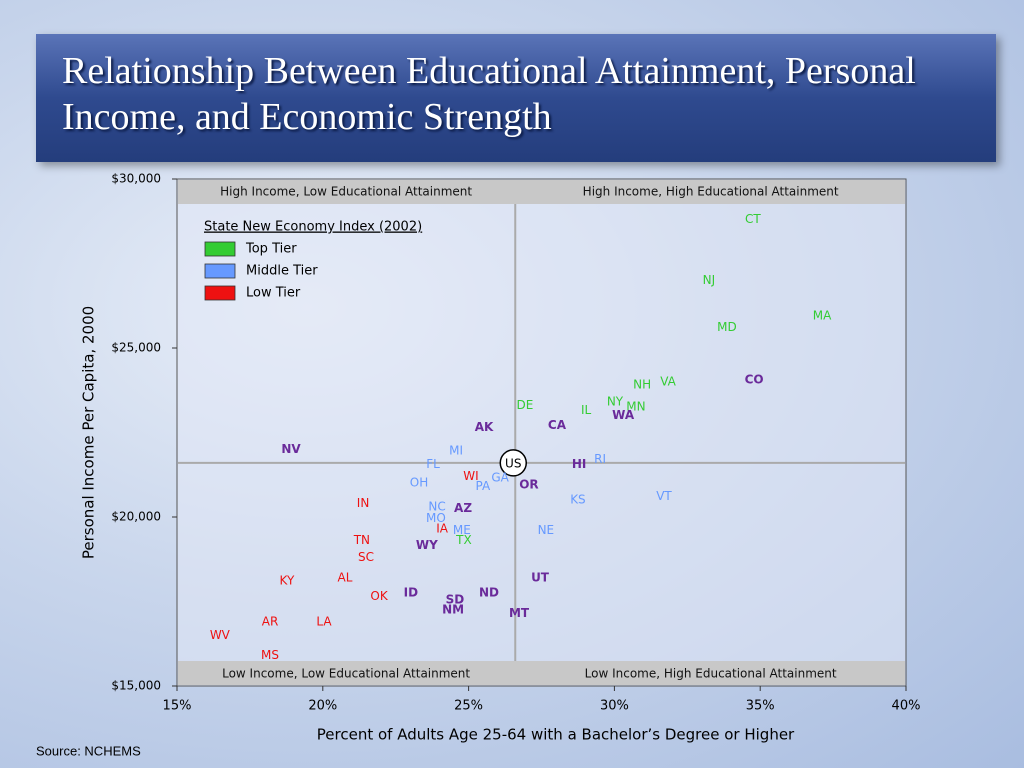 The image size is (1024, 768). What do you see at coordinates (579, 464) in the screenshot?
I see `state-point: HI` at bounding box center [579, 464].